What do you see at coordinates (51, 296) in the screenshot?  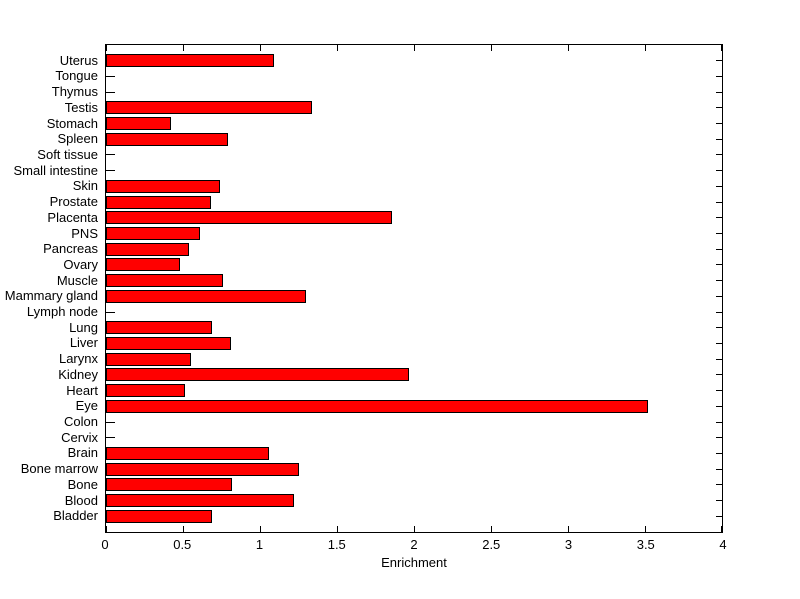 I see `y-tick-label: Mammary gland` at bounding box center [51, 296].